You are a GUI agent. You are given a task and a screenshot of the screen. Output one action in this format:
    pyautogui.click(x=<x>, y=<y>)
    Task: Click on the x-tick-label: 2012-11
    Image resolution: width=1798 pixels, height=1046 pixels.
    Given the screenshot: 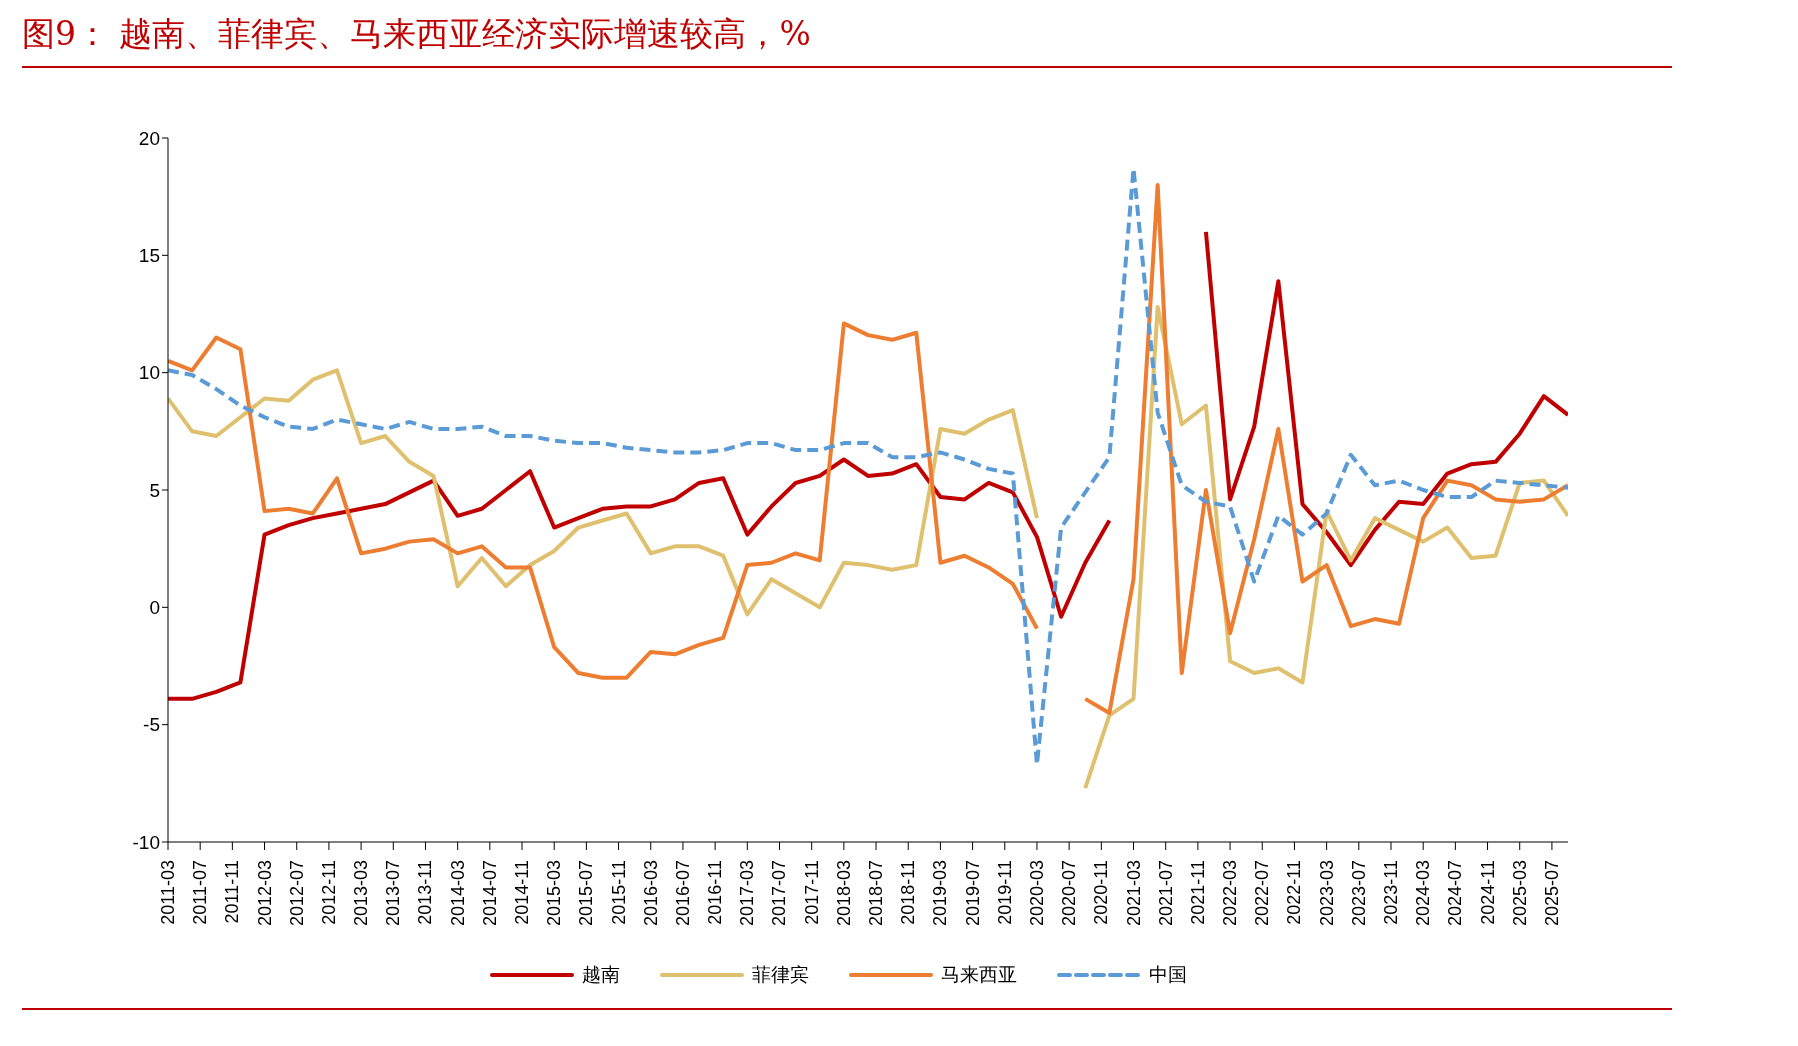 What is the action you would take?
    pyautogui.click(x=328, y=892)
    